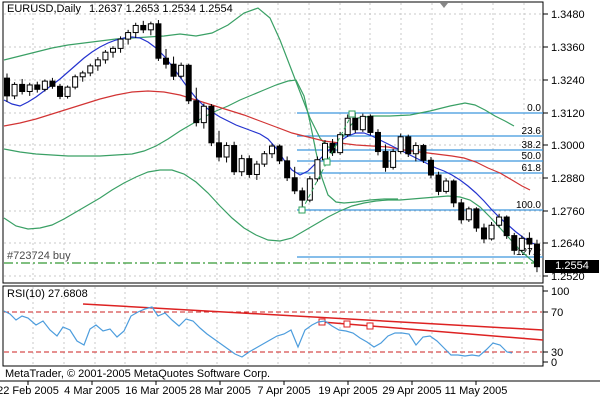  What do you see at coordinates (568, 179) in the screenshot?
I see `price-axis-label: 1.2880` at bounding box center [568, 179].